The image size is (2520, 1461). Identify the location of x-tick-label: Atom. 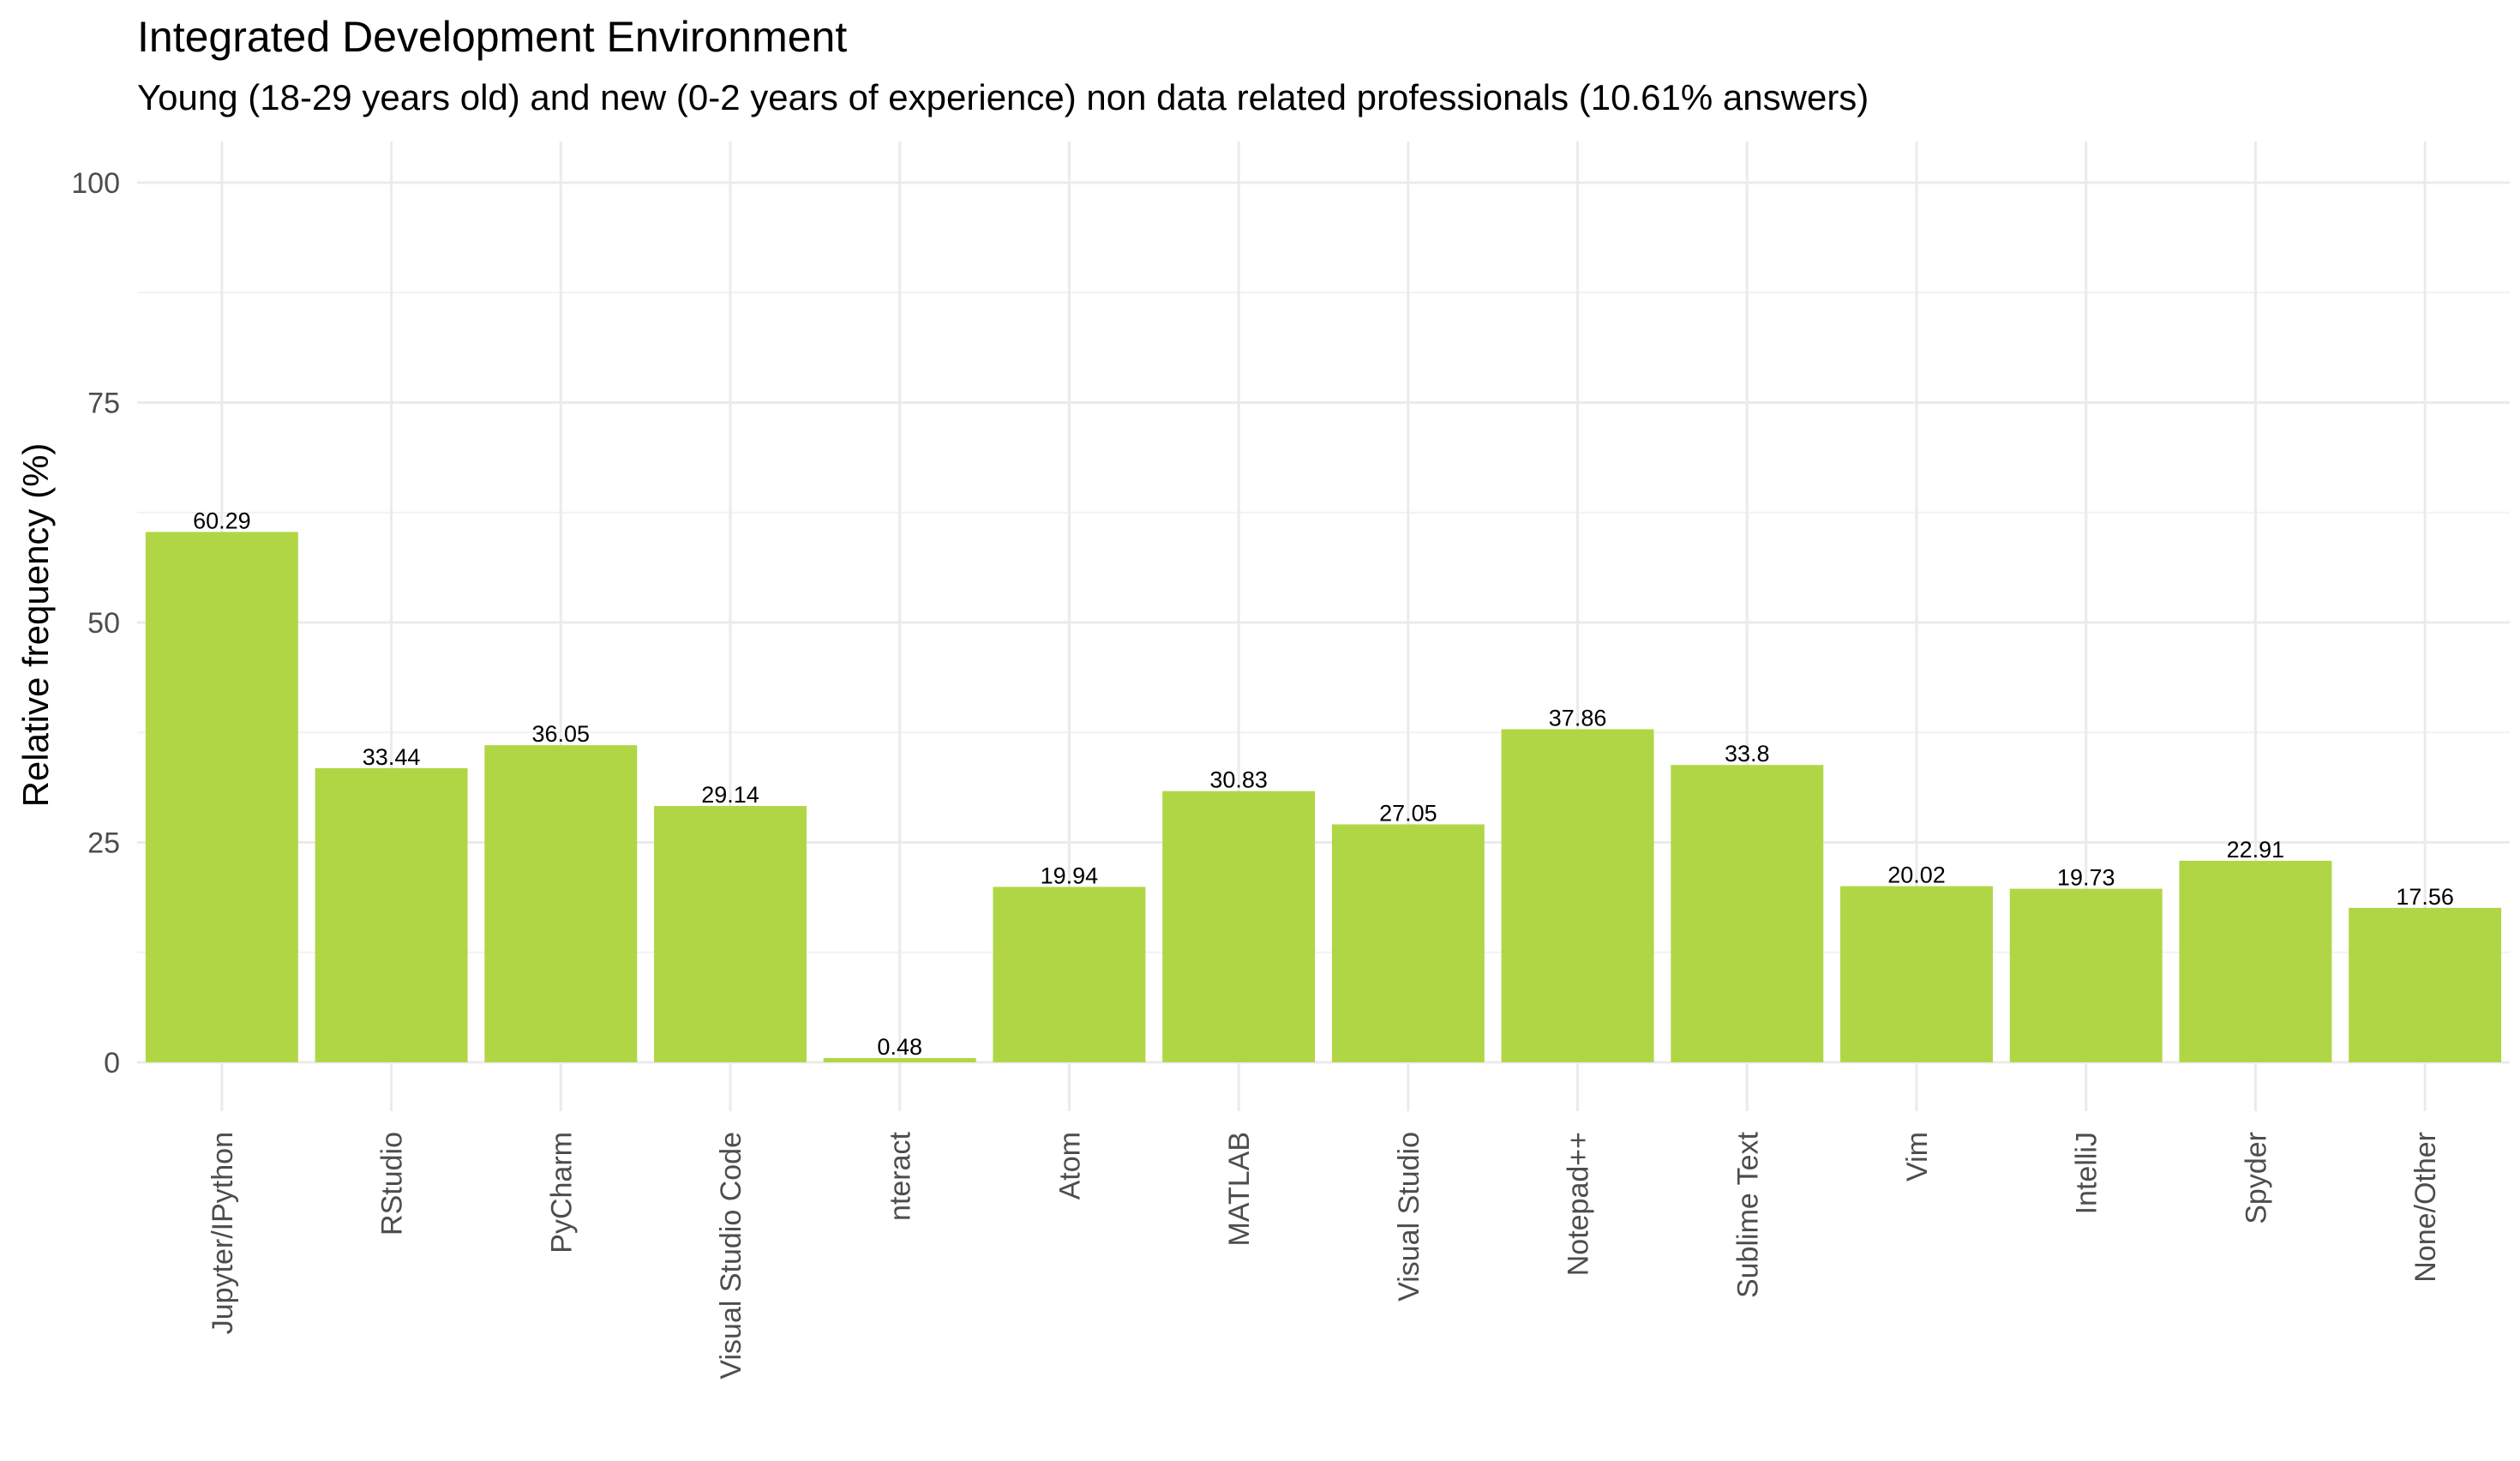
(1069, 1165).